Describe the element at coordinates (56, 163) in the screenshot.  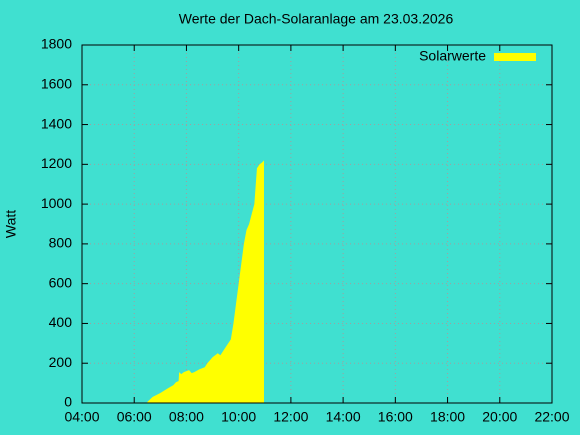
I see `y-tick-label: 1200` at that location.